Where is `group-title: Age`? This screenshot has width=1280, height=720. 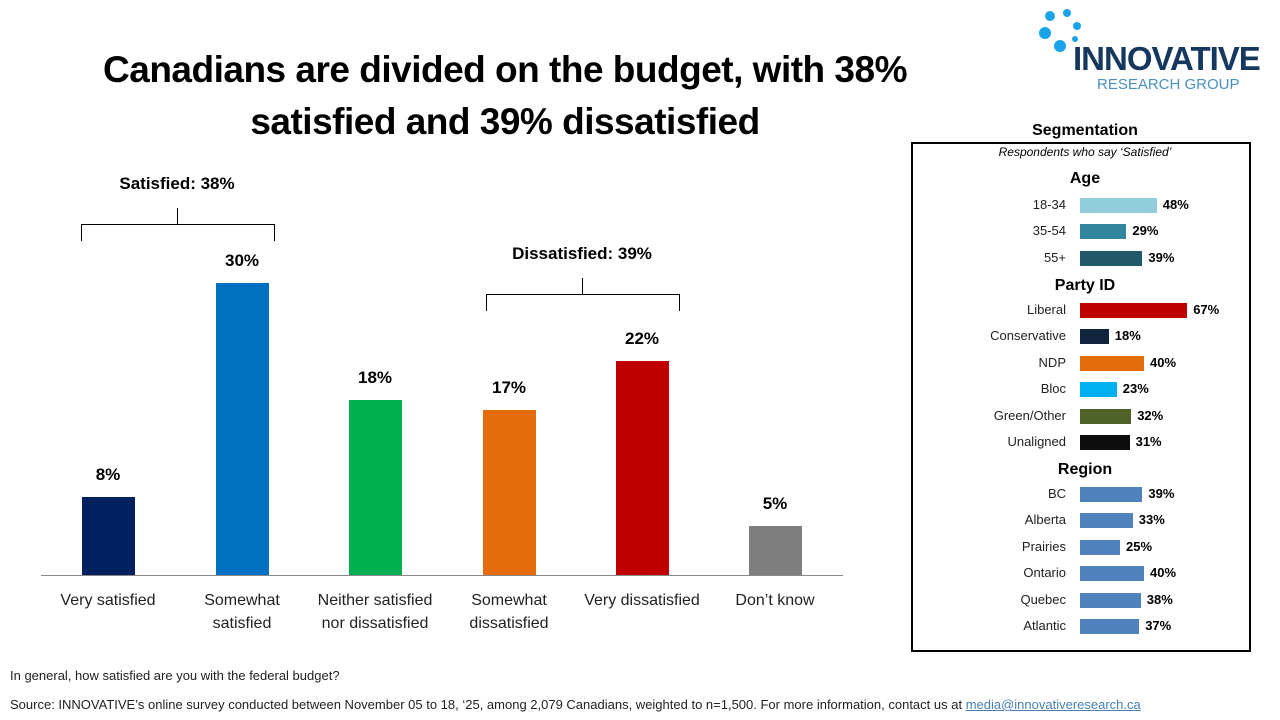 group-title: Age is located at coordinates (1085, 178).